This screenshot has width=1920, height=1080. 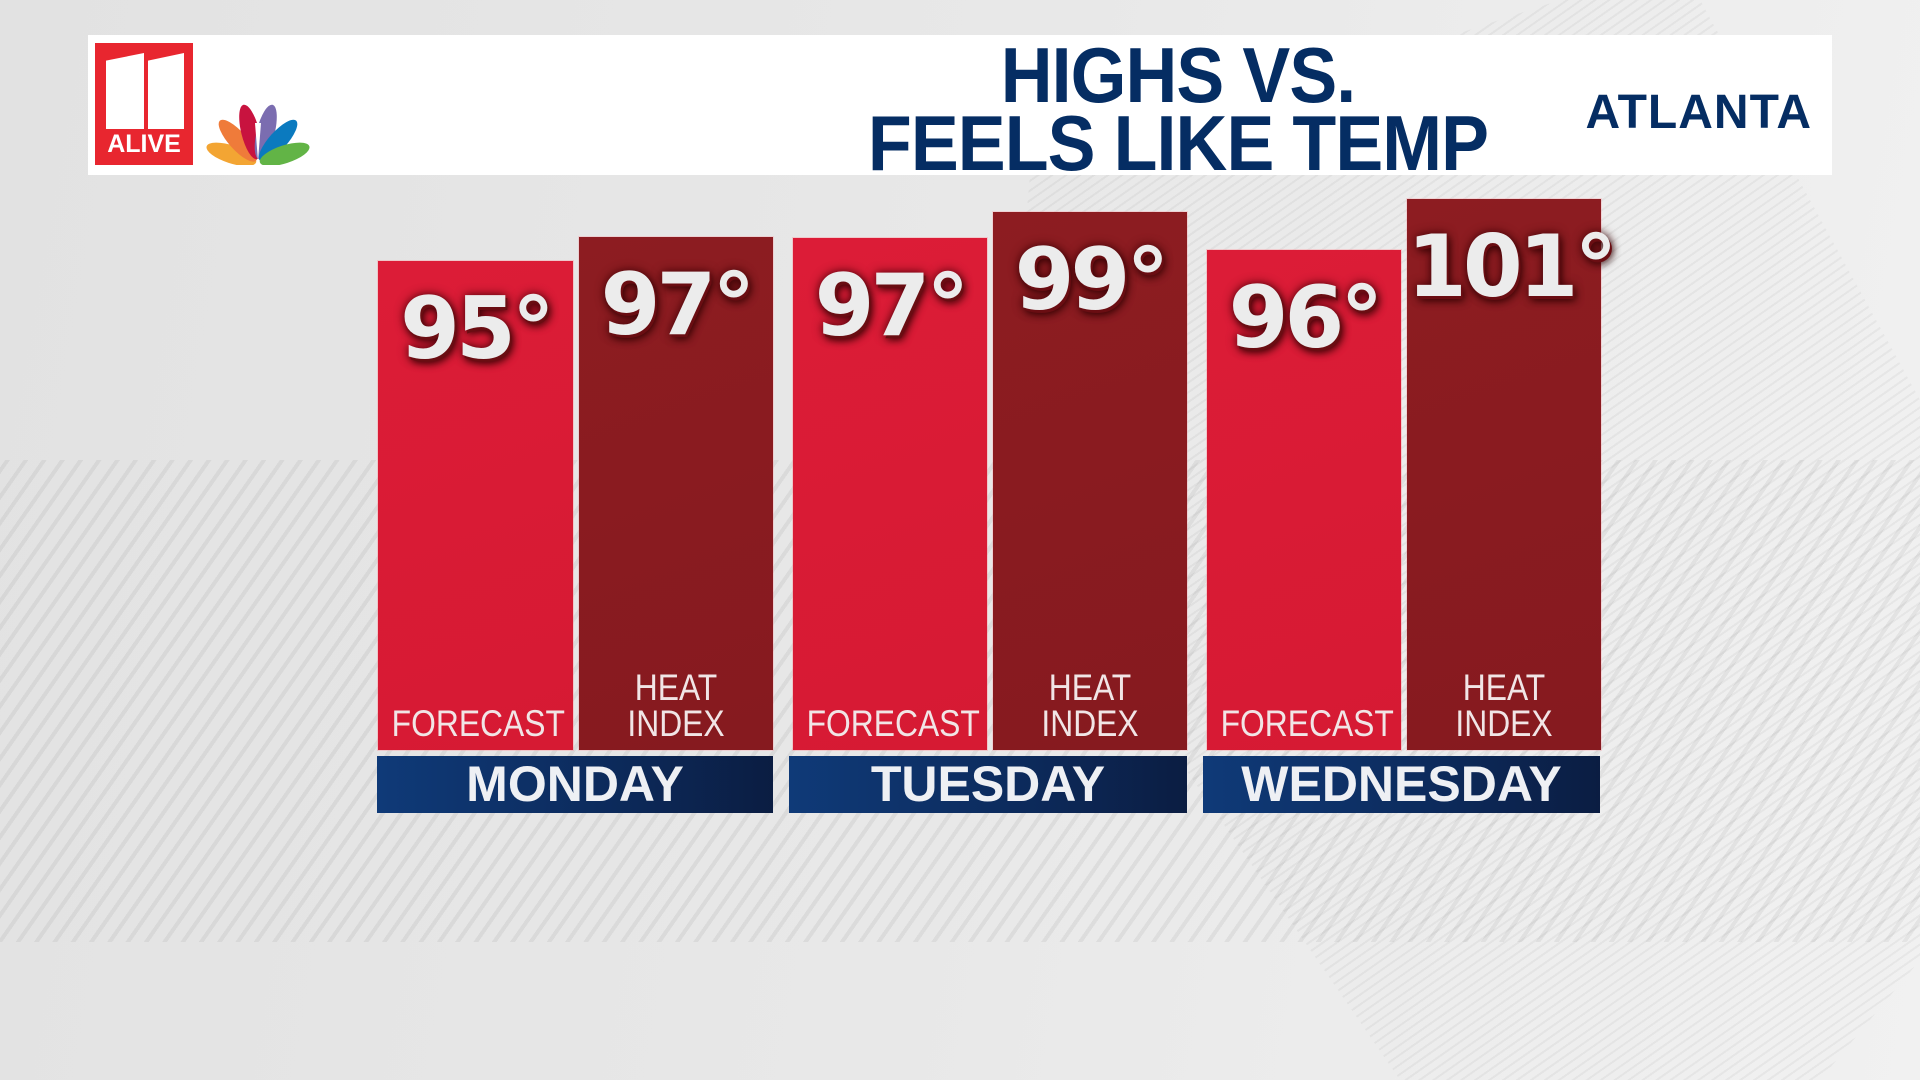 I want to click on 11alive-logo: ALIVE, so click(x=144, y=104).